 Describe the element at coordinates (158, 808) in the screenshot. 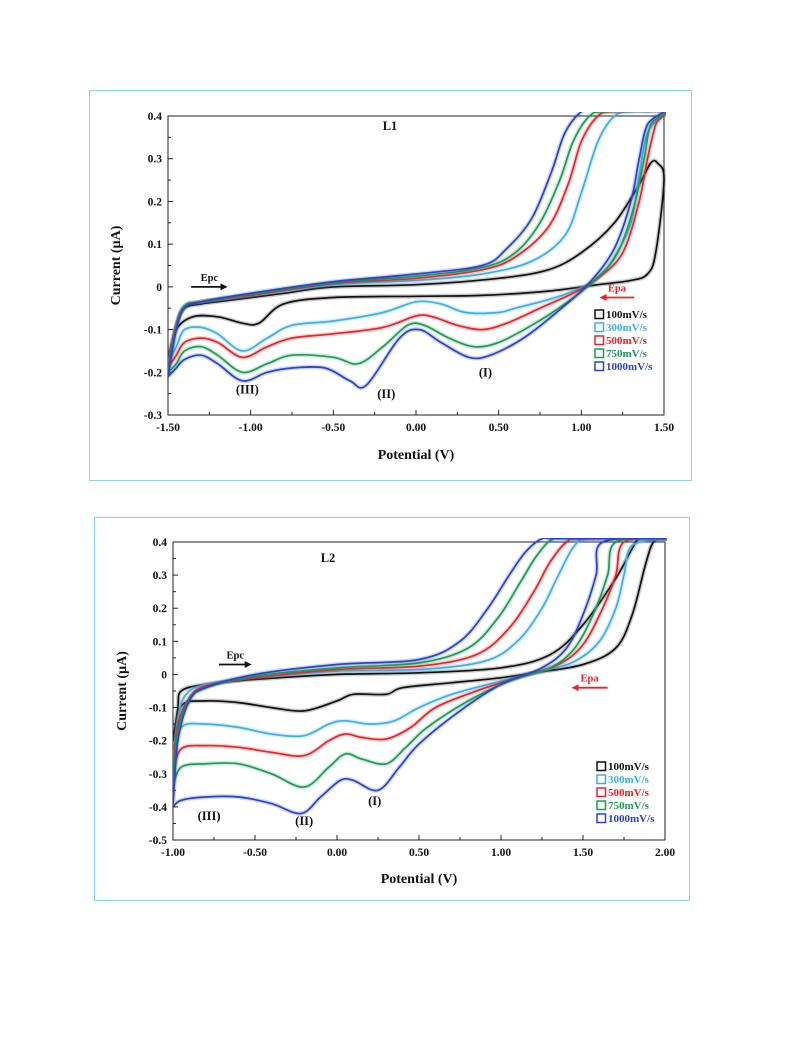

I see `y-tick-label: -0.4` at that location.